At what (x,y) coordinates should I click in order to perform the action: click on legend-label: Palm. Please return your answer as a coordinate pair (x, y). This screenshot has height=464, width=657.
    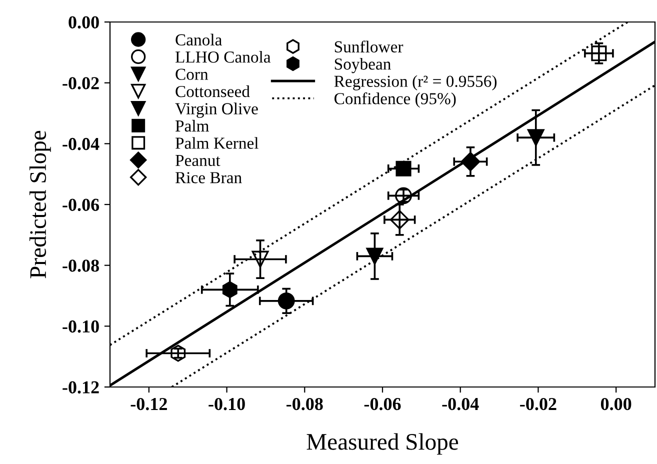
    Looking at the image, I should click on (192, 126).